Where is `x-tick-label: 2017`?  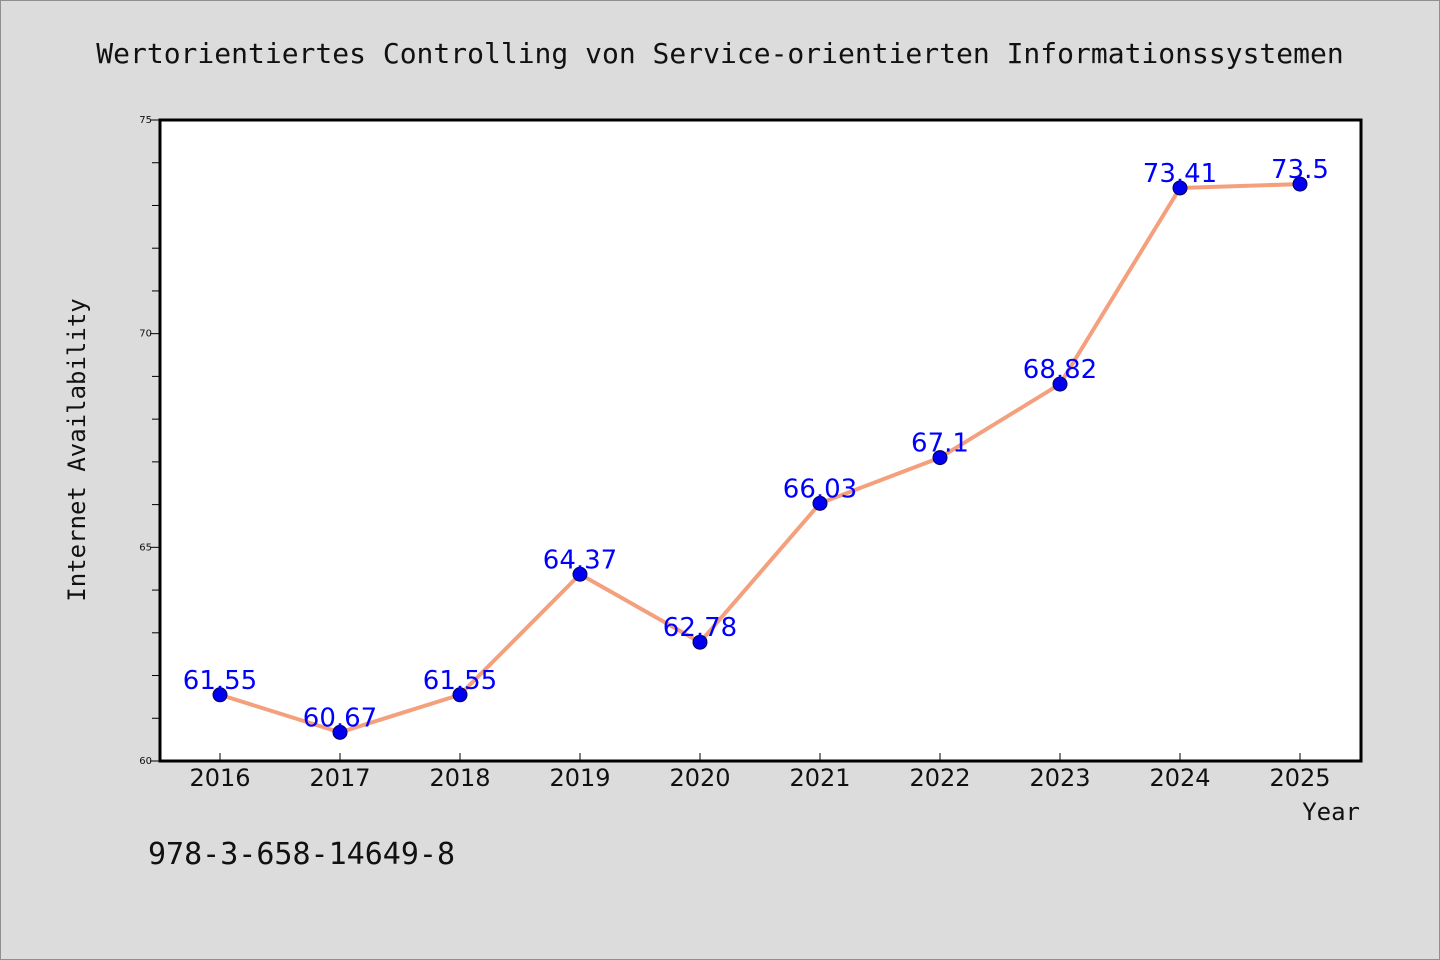 x-tick-label: 2017 is located at coordinates (339, 778).